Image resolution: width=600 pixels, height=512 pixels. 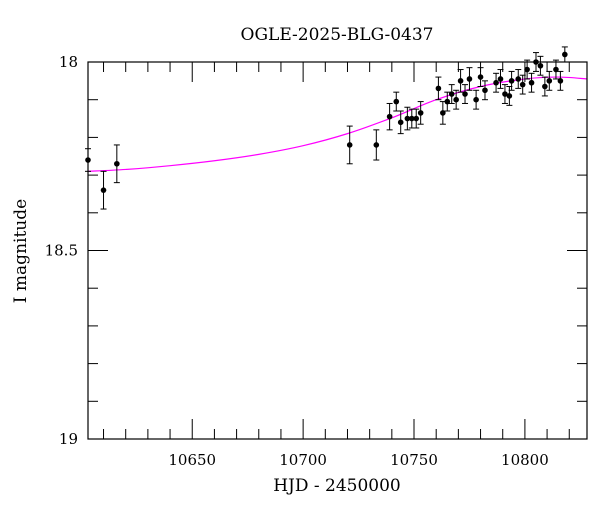 What do you see at coordinates (303, 460) in the screenshot?
I see `x-tick-label: 10700` at bounding box center [303, 460].